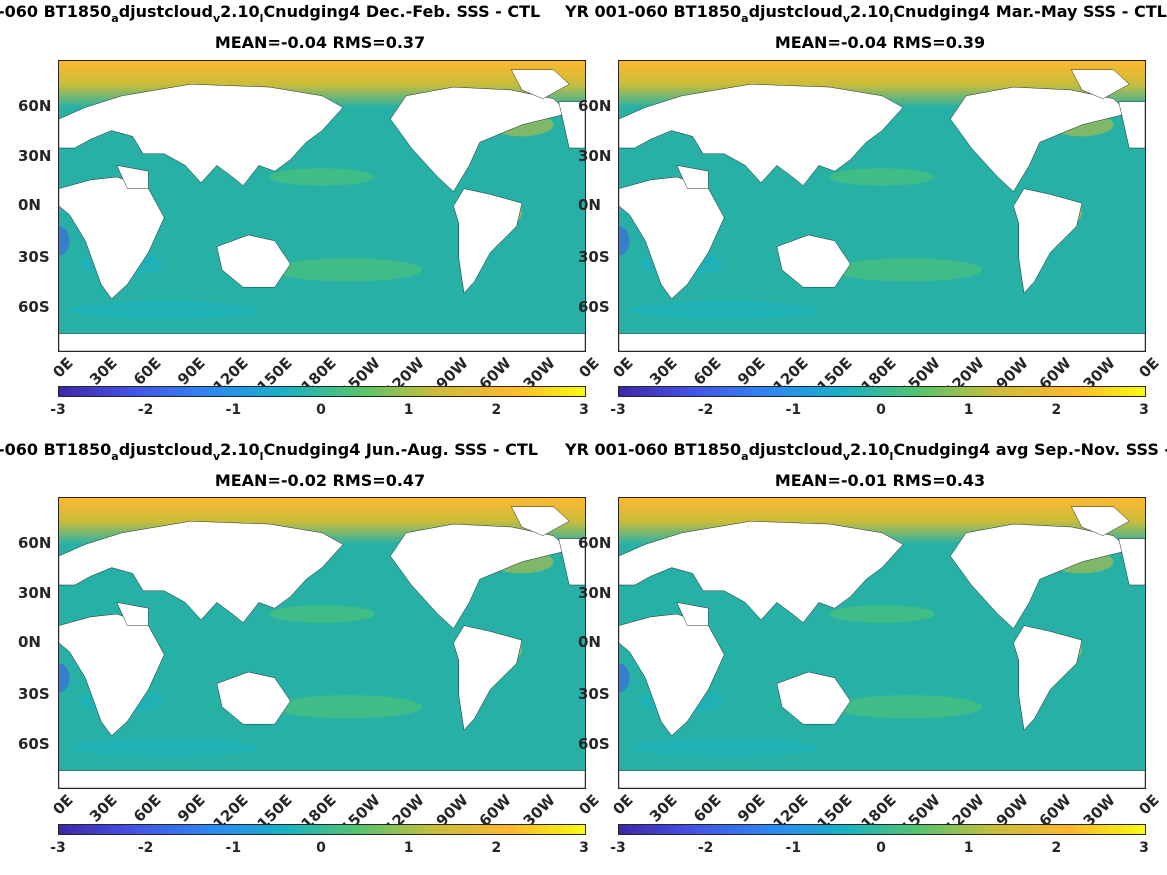  I want to click on title-subscript: a, so click(745, 18).